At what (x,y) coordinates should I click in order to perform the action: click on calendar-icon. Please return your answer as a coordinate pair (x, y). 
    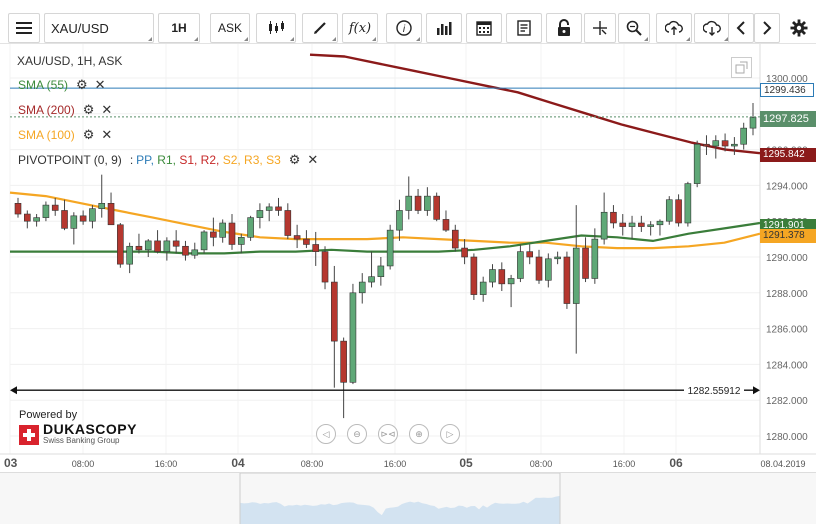
    Looking at the image, I should click on (484, 28).